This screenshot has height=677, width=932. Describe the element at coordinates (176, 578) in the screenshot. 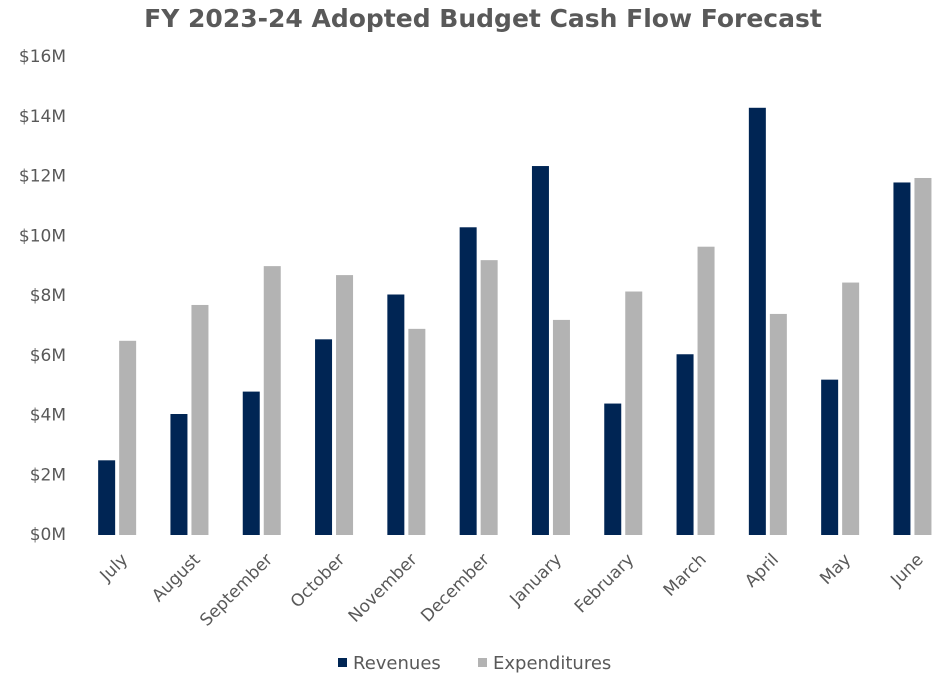

I see `x-tick-label: August` at that location.